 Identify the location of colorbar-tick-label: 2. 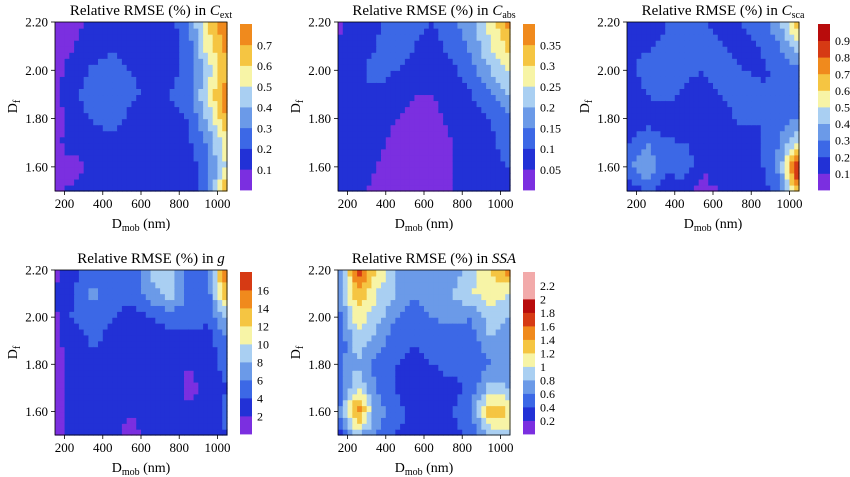
(260, 417).